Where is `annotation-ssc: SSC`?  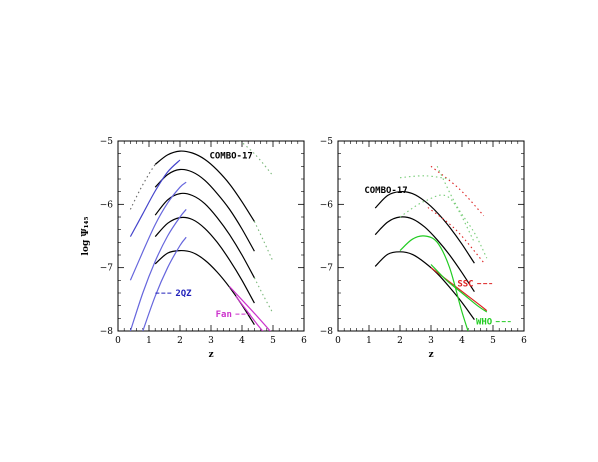
annotation-ssc: SSC is located at coordinates (465, 285).